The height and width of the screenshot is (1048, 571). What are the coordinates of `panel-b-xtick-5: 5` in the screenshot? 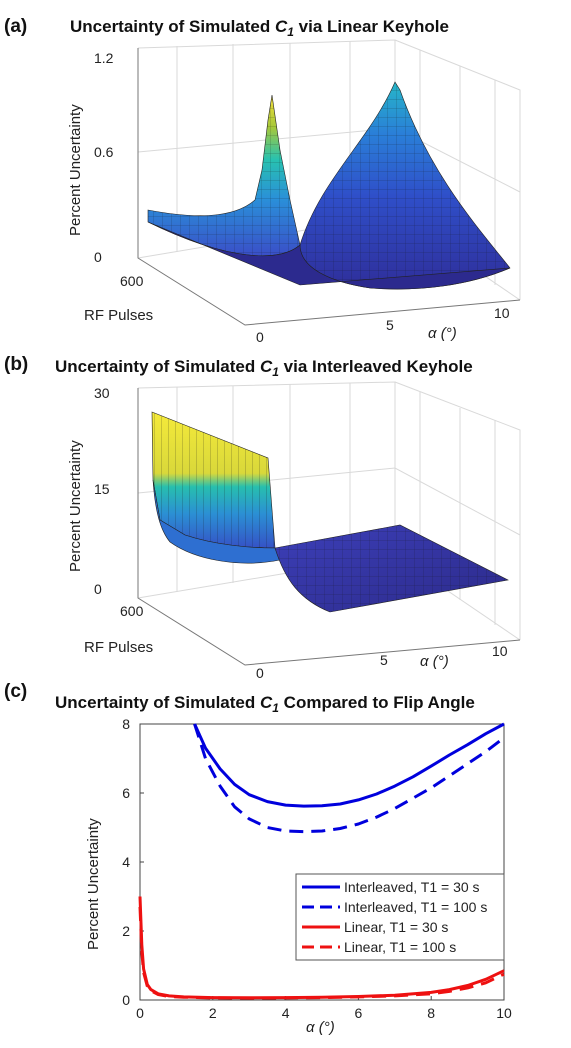 It's located at (384, 660).